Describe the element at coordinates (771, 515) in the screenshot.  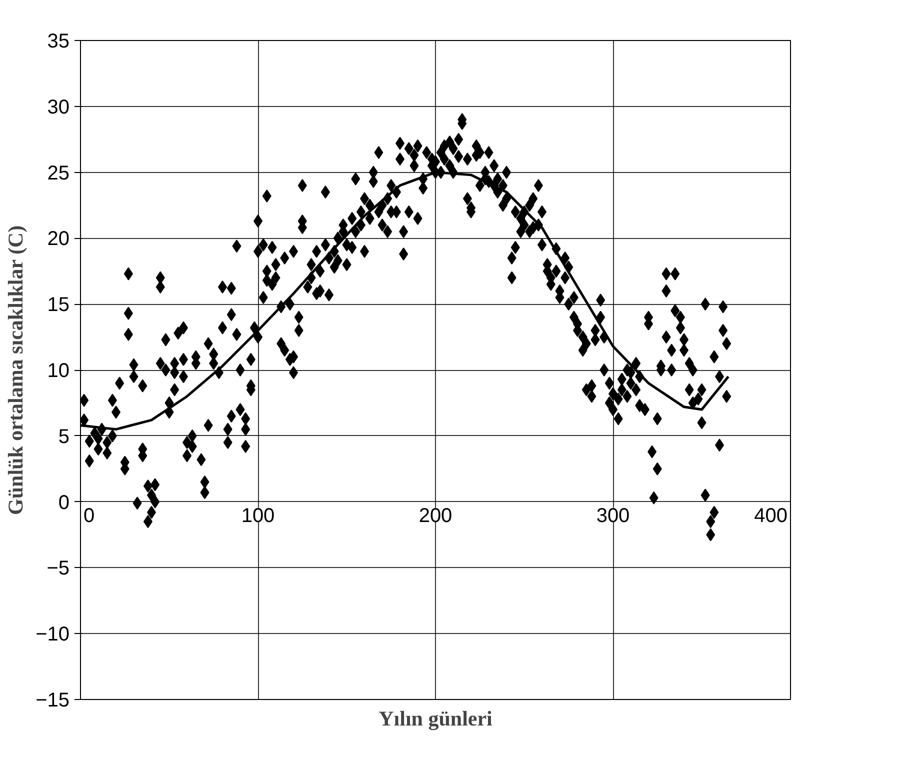
I see `x-tick-label: 400` at that location.